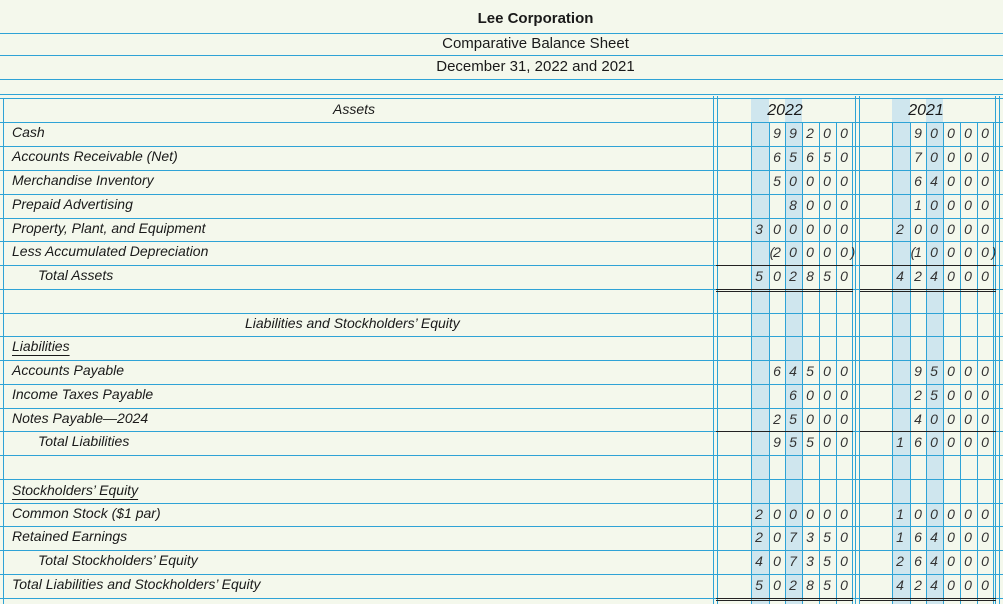 Image resolution: width=1003 pixels, height=604 pixels. I want to click on amount-2022-close-paren: ), so click(853, 252).